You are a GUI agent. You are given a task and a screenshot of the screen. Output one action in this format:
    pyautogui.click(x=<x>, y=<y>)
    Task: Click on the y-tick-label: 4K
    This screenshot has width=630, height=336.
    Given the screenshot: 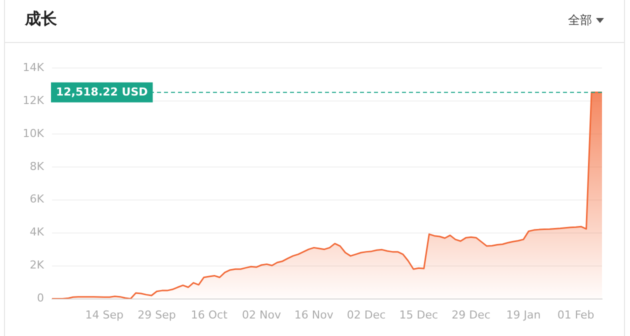 What is the action you would take?
    pyautogui.click(x=37, y=232)
    